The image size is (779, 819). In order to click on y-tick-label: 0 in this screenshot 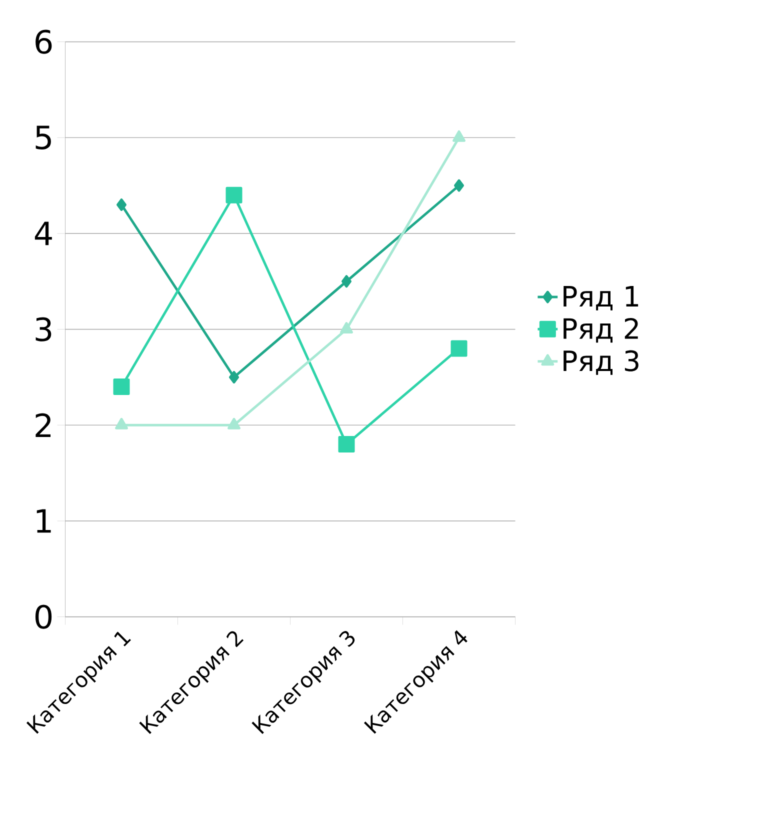, I will do `click(43, 616)`.